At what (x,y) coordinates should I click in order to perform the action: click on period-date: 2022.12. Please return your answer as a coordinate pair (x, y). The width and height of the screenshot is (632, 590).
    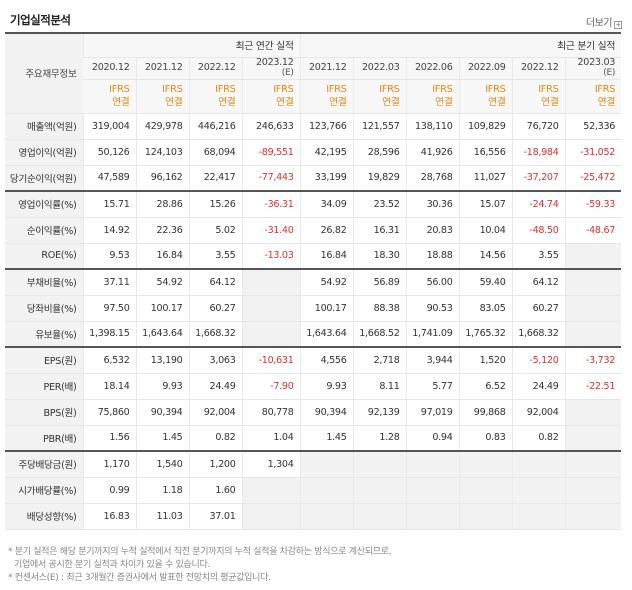
    Looking at the image, I should click on (216, 67).